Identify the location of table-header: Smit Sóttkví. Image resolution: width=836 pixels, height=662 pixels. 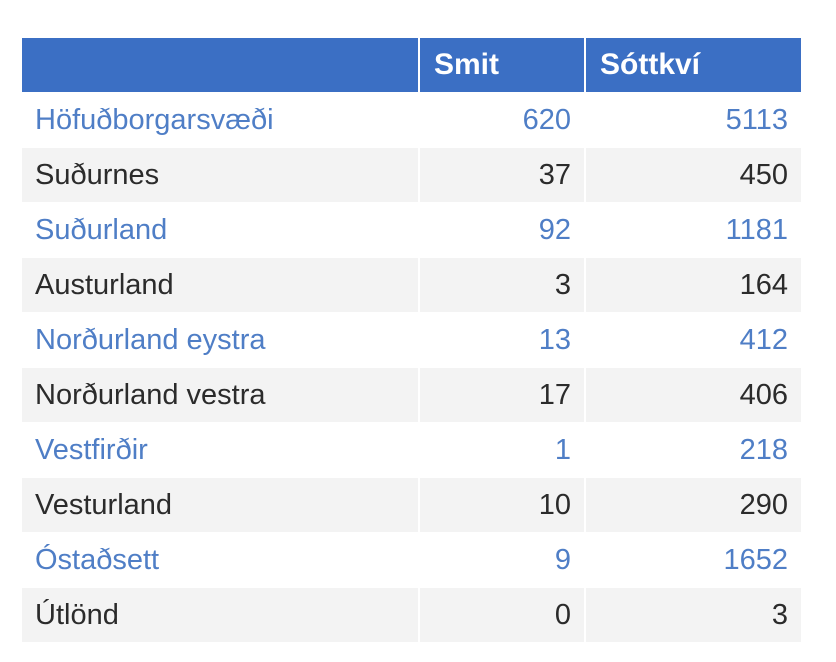
(411, 65).